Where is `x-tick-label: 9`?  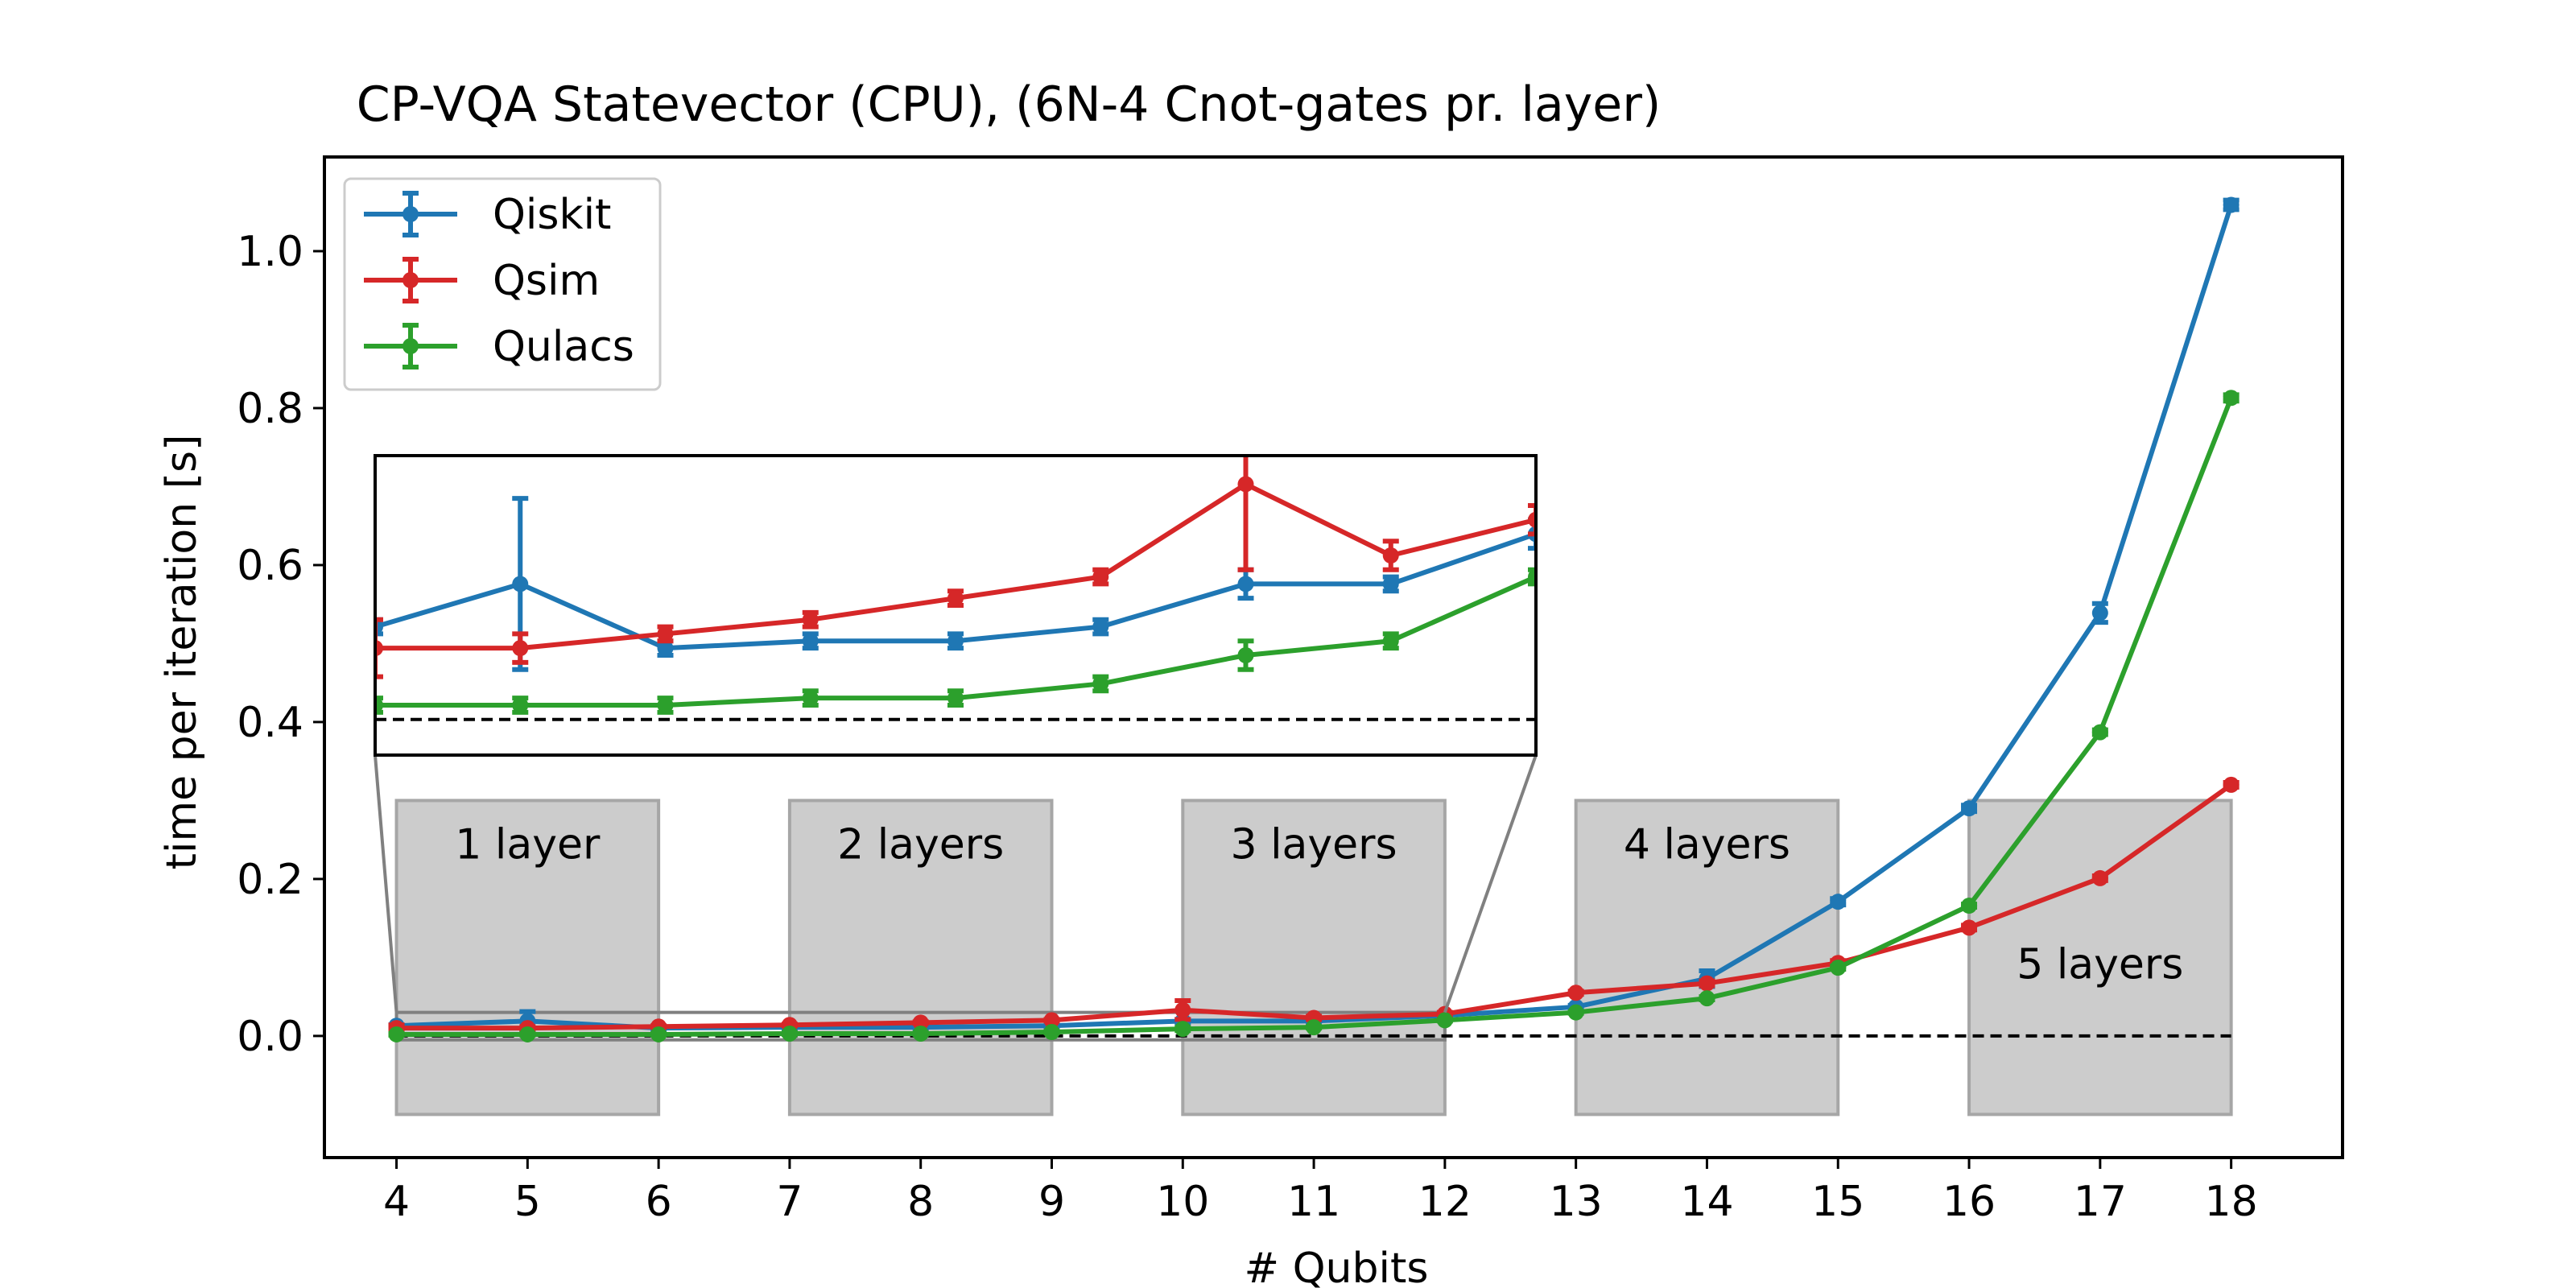
x-tick-label: 9 is located at coordinates (1051, 1202).